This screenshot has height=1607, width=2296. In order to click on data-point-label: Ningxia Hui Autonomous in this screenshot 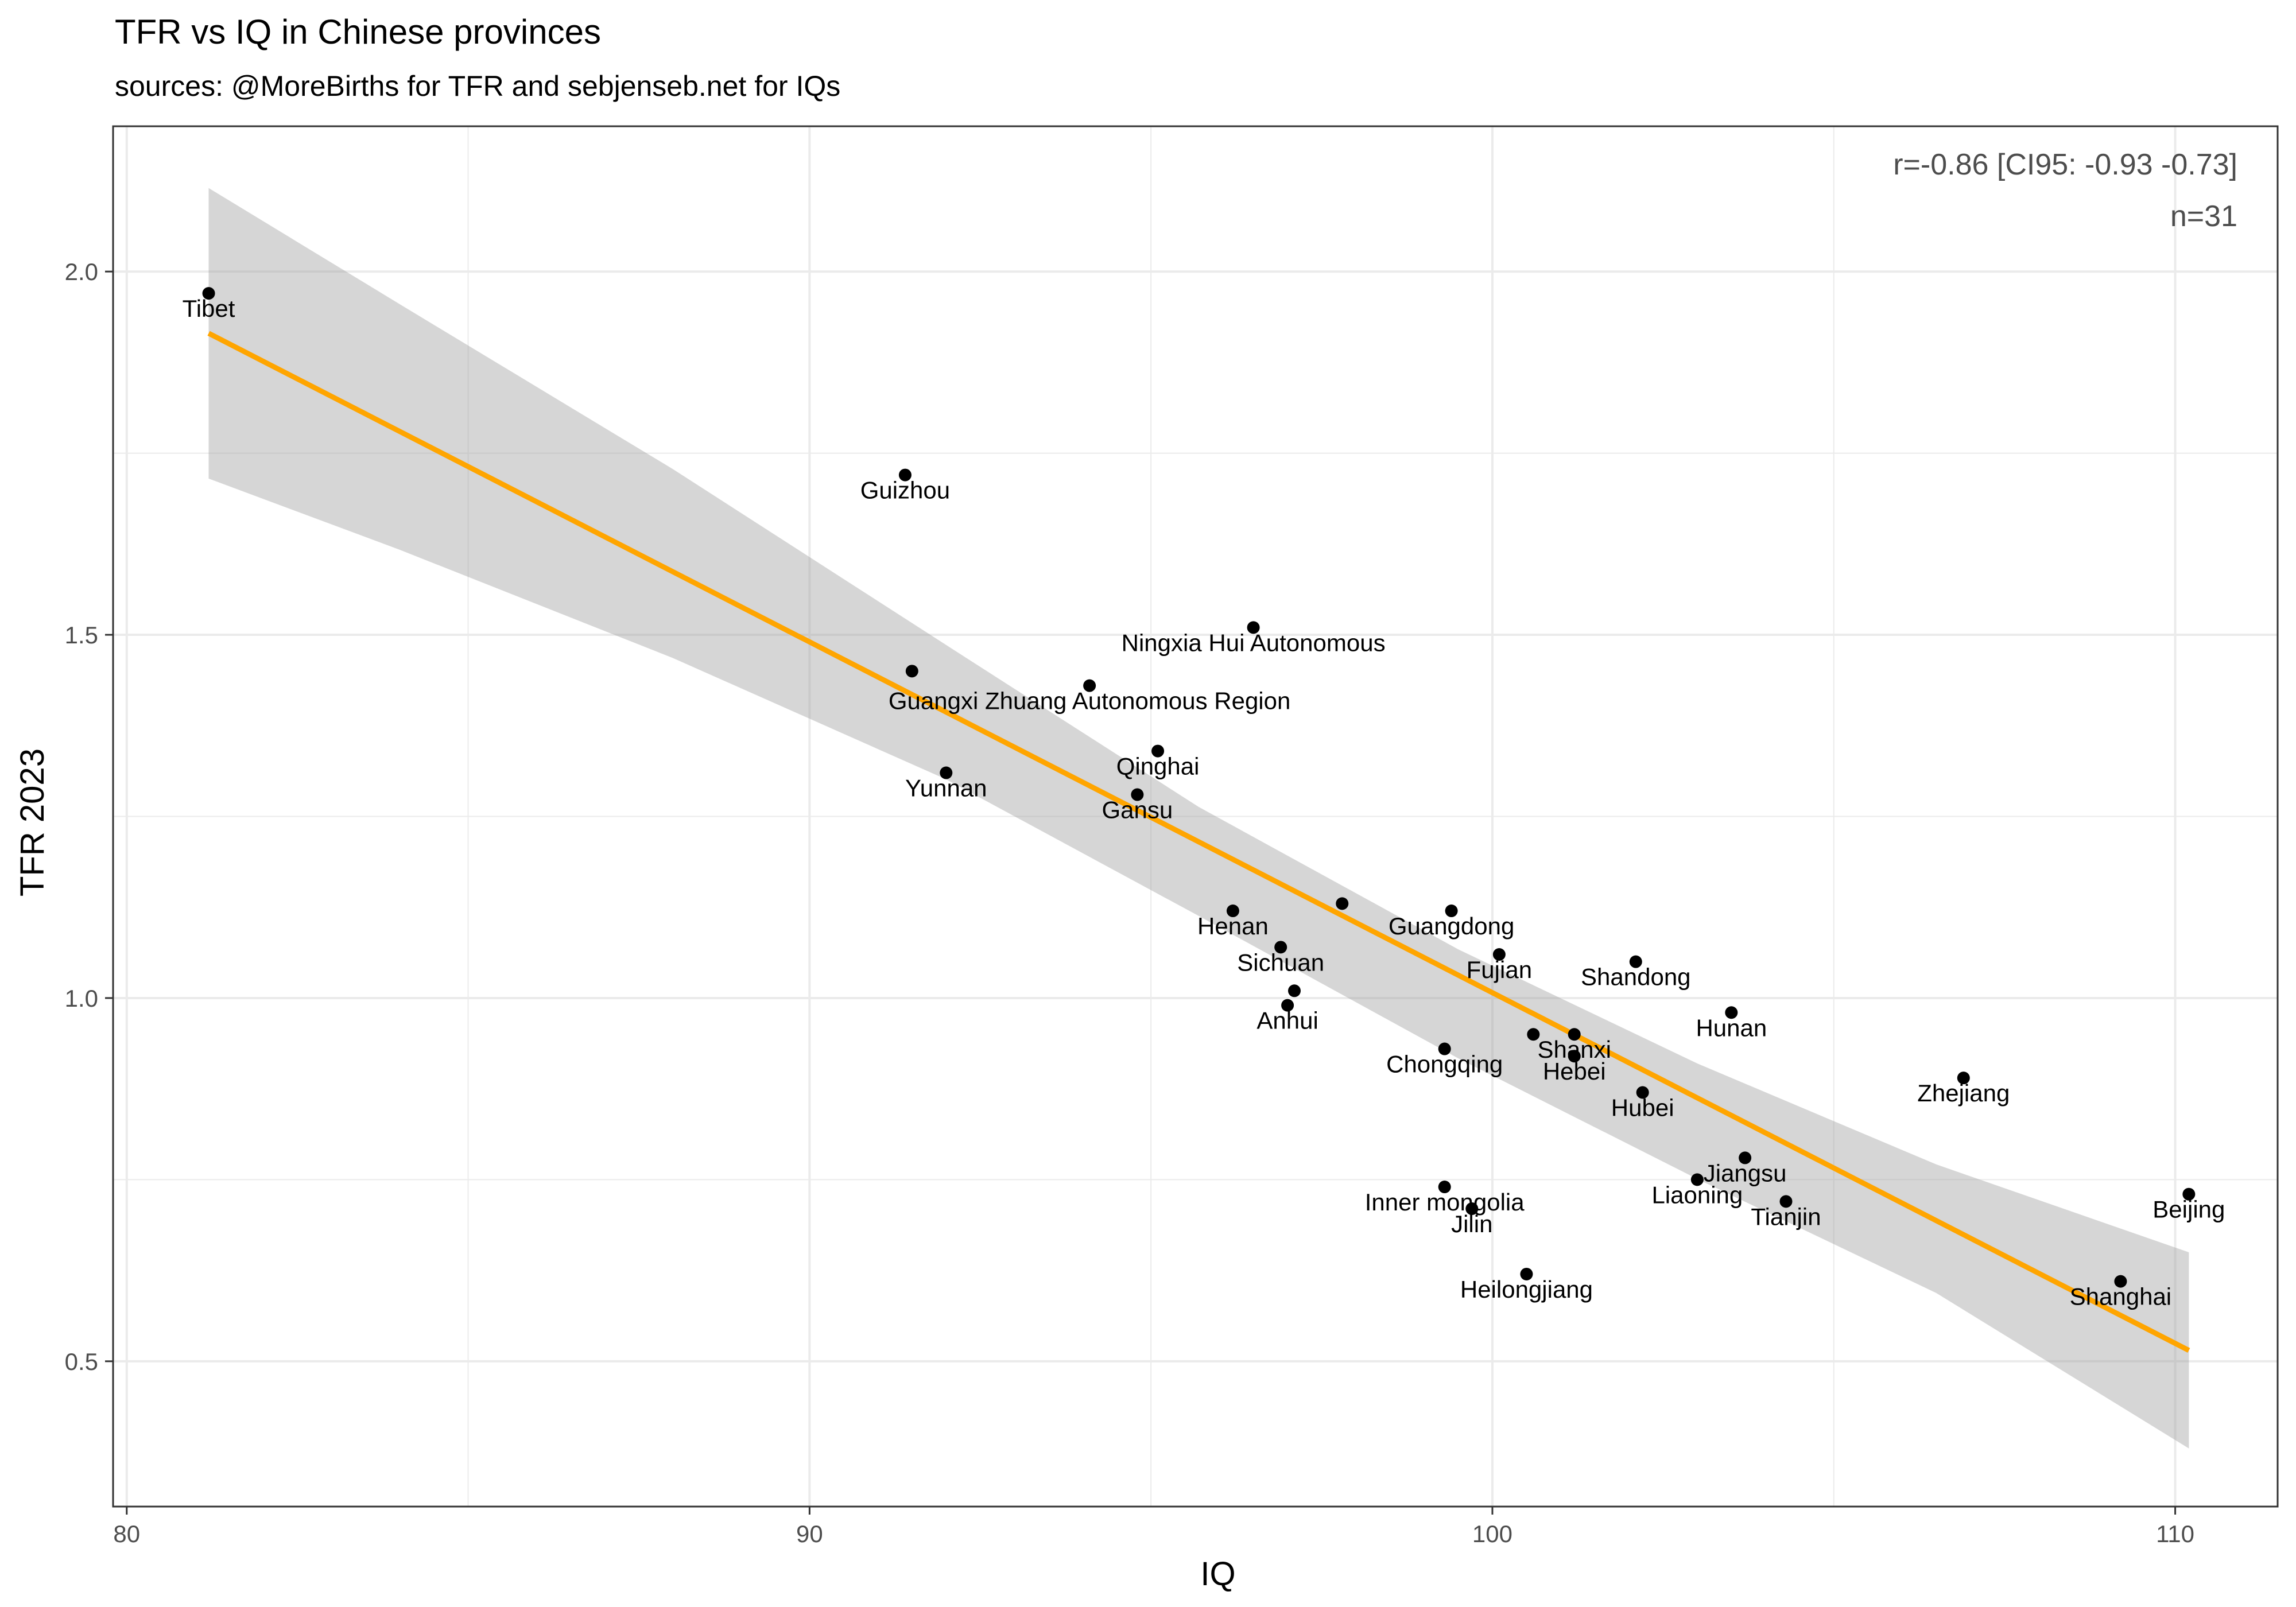, I will do `click(1254, 642)`.